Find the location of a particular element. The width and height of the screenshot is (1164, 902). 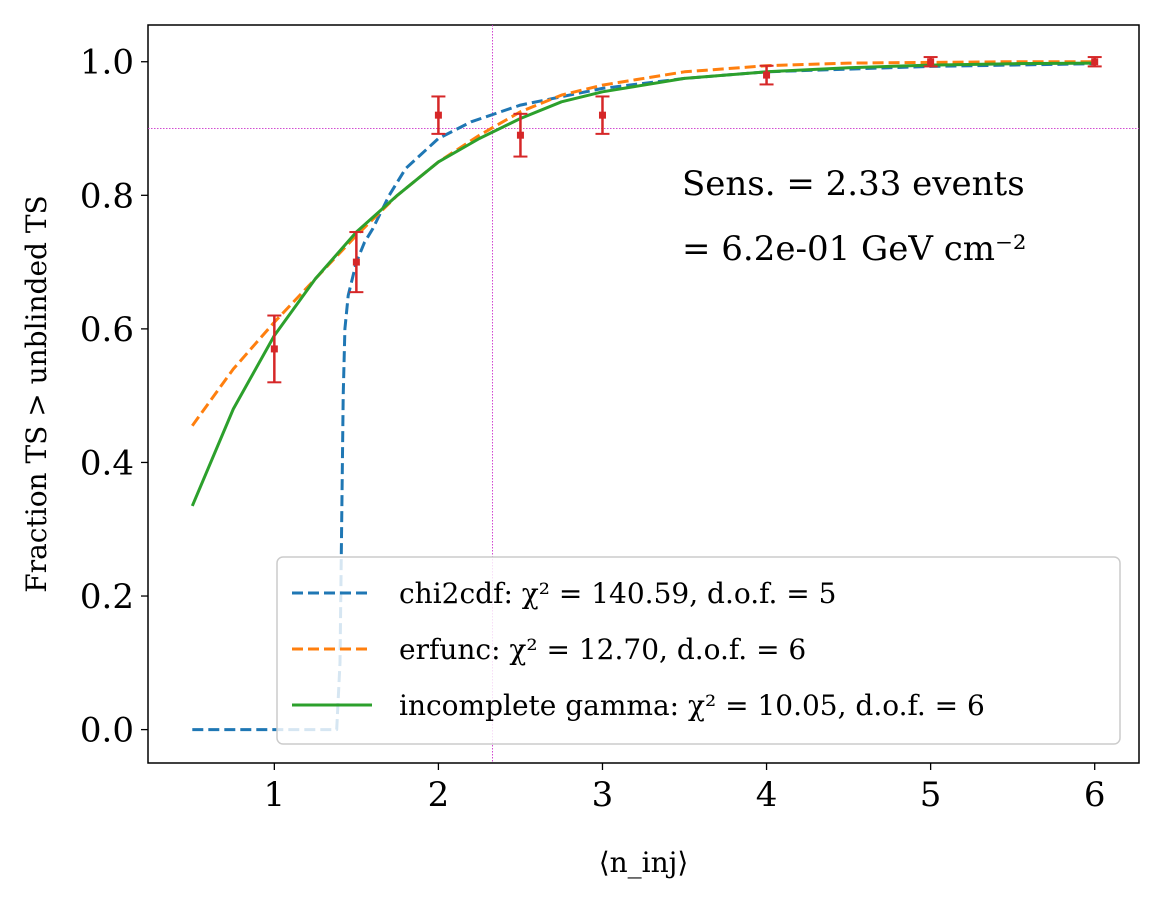

annotation-flux: = 6.2e-01 GeV cm⁻² is located at coordinates (854, 249).